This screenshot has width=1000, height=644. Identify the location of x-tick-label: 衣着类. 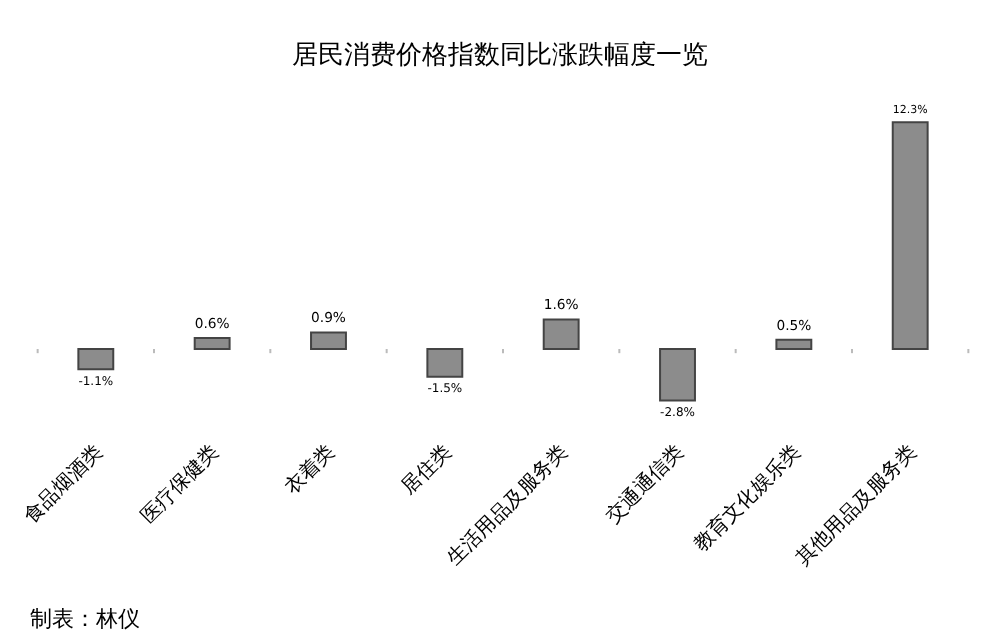
(310, 470).